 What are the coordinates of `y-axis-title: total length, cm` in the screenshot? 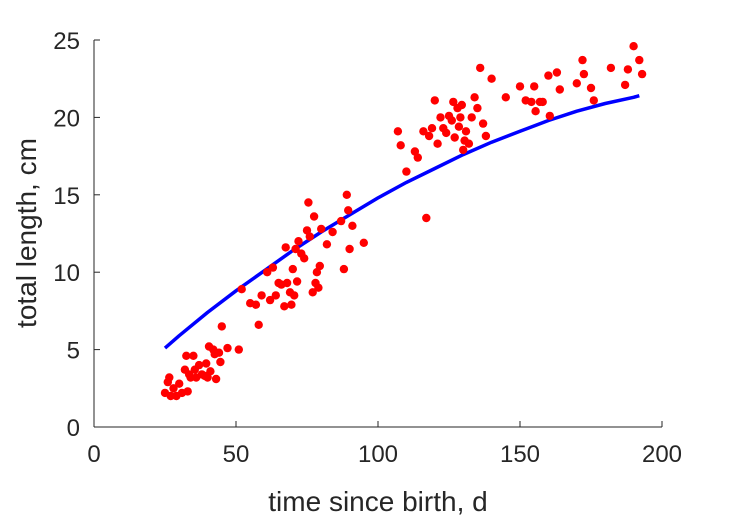 It's located at (26, 233).